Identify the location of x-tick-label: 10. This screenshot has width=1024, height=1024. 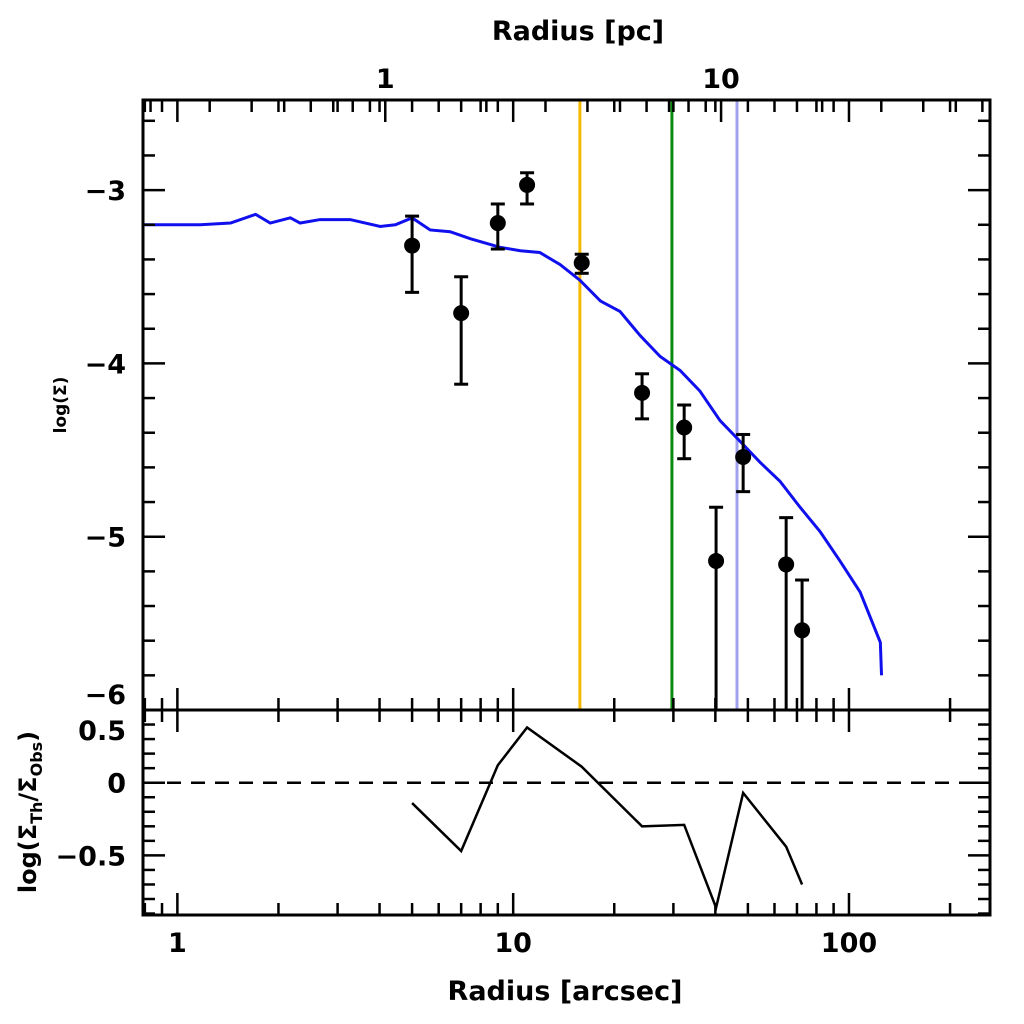
(513, 943).